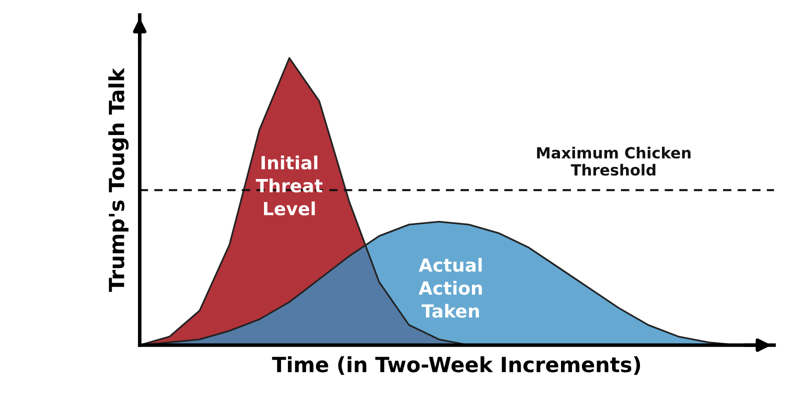 This screenshot has width=803, height=394. Describe the element at coordinates (456, 365) in the screenshot. I see `x-axis-title: Time (in Two-Week Increments)` at that location.